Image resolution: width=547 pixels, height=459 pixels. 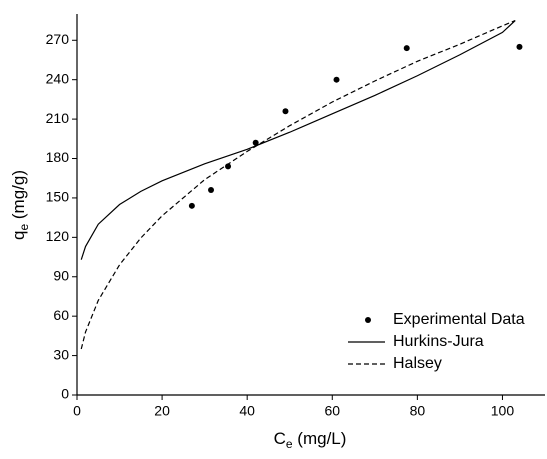 I want to click on legend-label: Hurkins-Jura, so click(x=438, y=341).